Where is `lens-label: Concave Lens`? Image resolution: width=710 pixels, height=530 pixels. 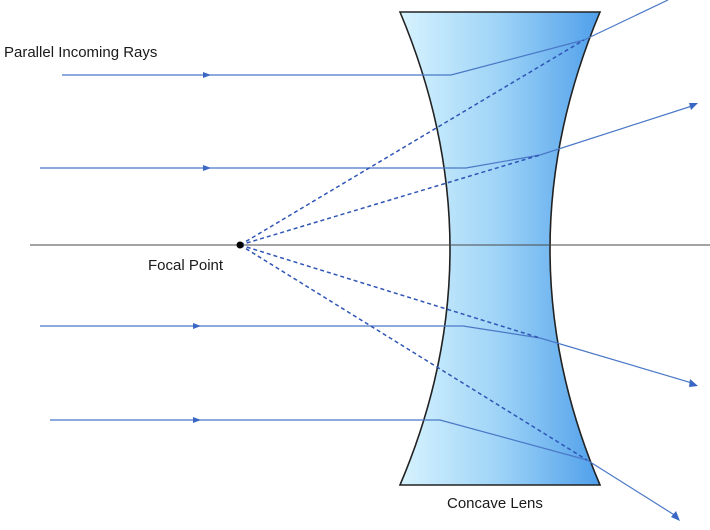
lens-label: Concave Lens is located at coordinates (495, 503).